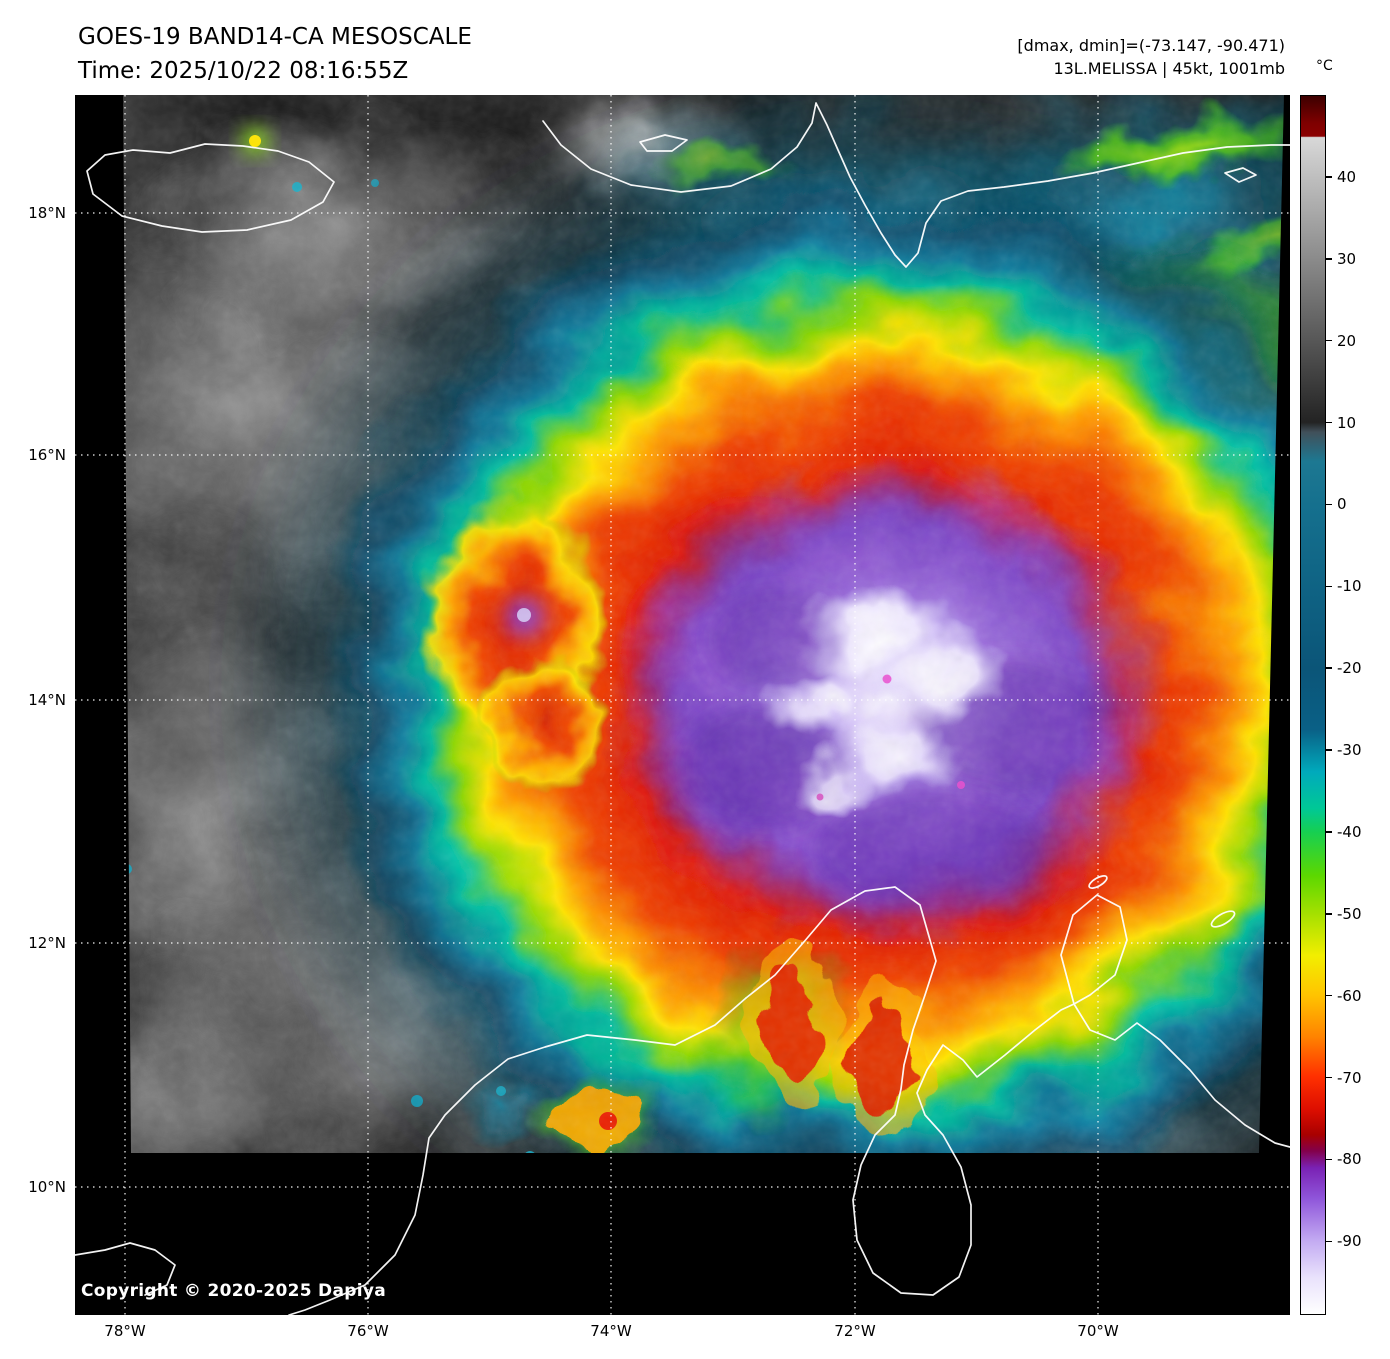  Describe the element at coordinates (916, 185) in the screenshot. I see `coastline-hispaniola` at that location.